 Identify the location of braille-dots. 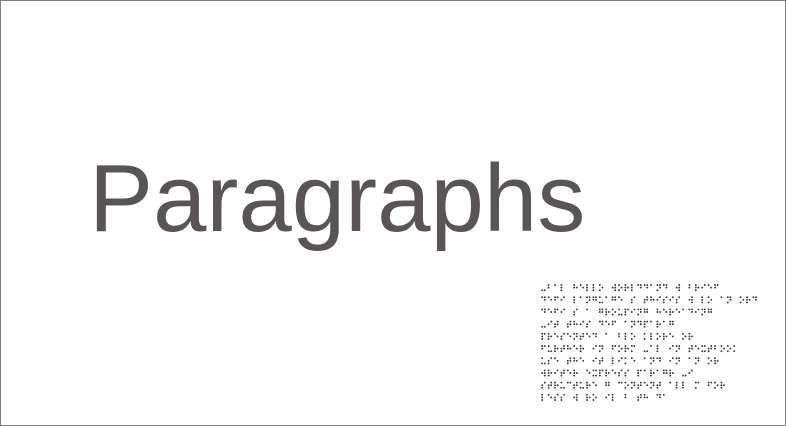
(649, 342).